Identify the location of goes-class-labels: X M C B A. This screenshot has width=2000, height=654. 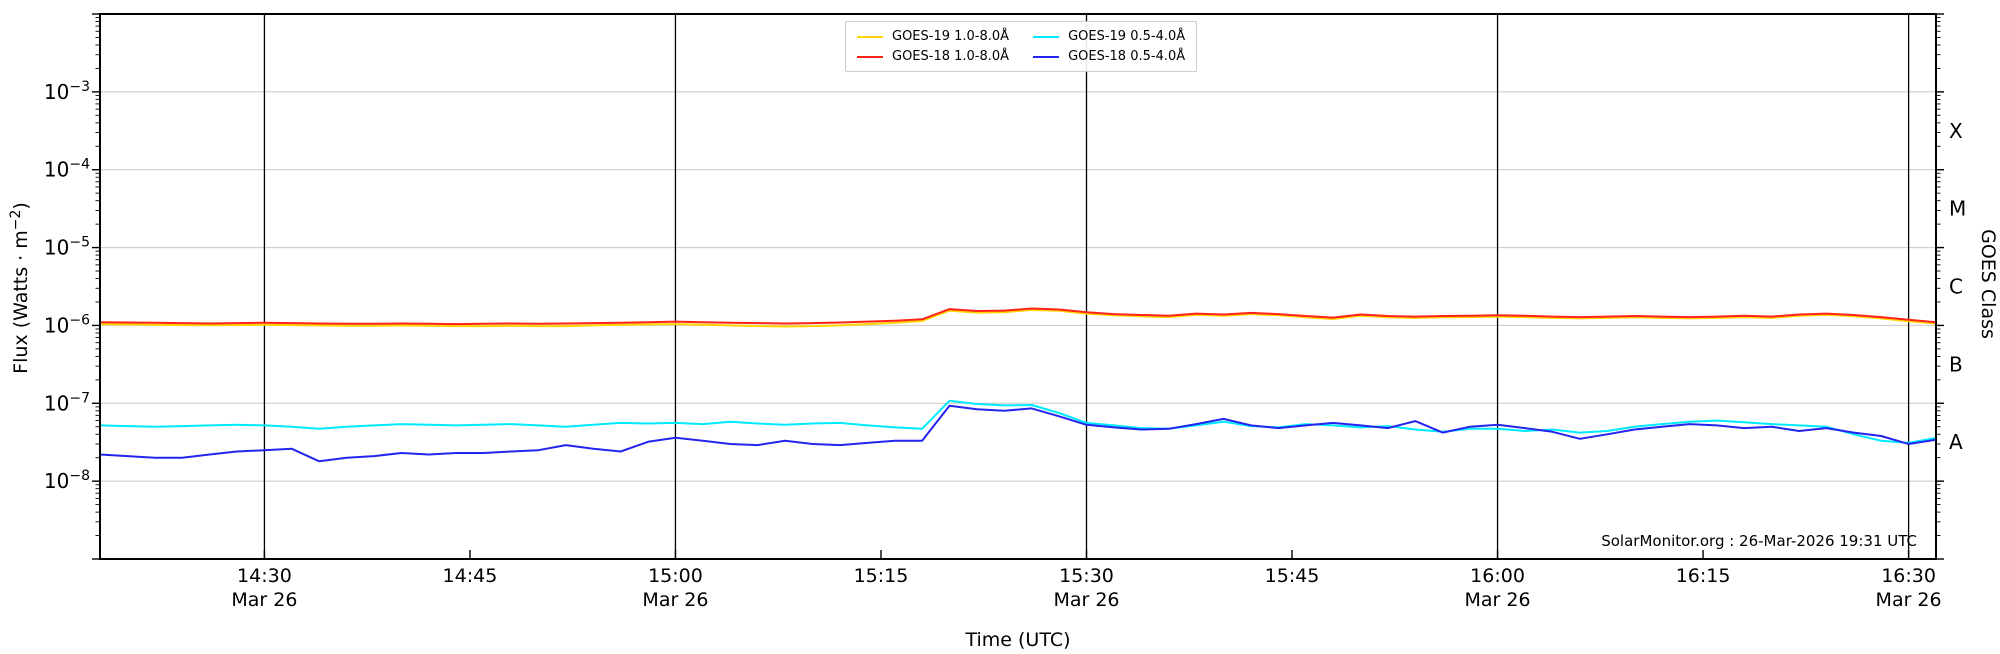
(1957, 286).